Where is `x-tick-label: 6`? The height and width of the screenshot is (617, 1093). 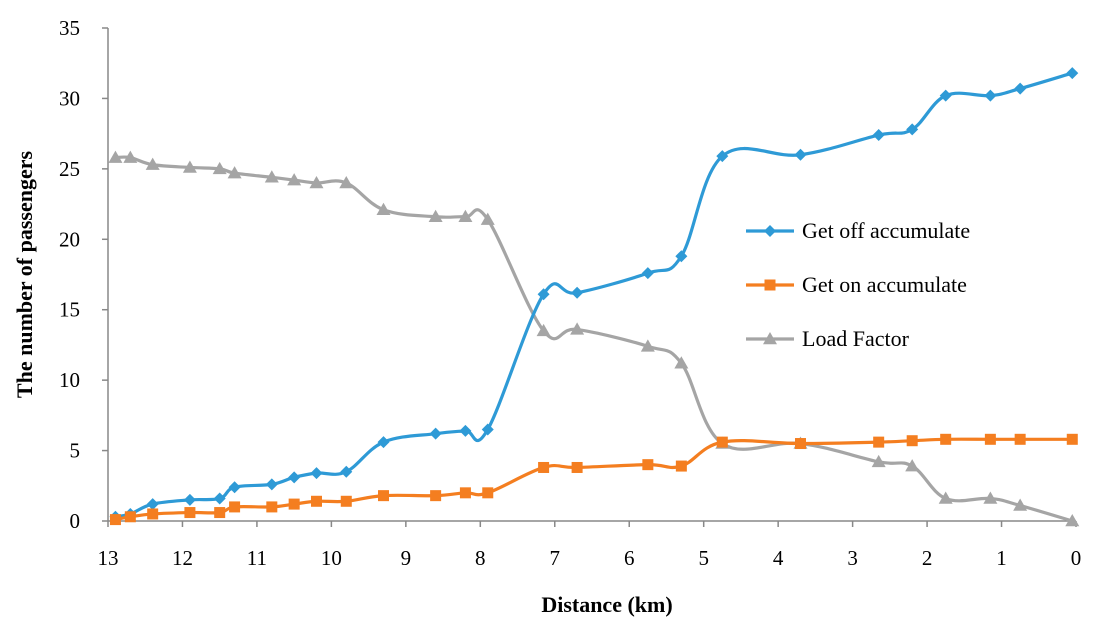
x-tick-label: 6 is located at coordinates (629, 558).